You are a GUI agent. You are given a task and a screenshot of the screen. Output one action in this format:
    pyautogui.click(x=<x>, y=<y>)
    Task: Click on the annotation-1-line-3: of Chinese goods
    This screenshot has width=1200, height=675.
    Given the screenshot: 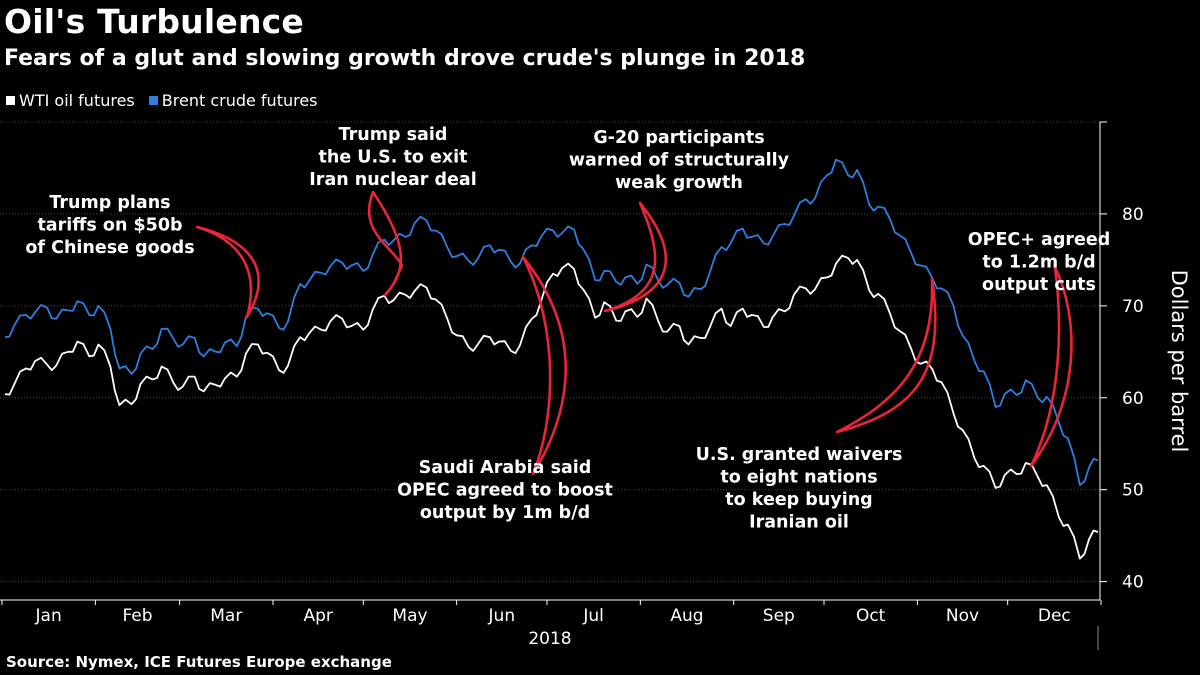 What is the action you would take?
    pyautogui.click(x=109, y=248)
    